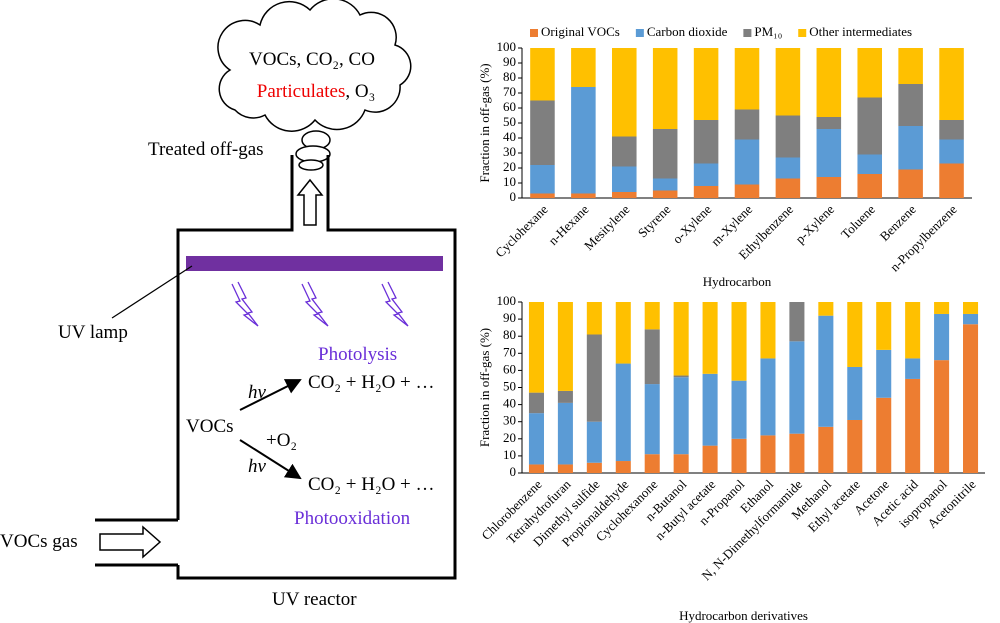  Describe the element at coordinates (314, 66) in the screenshot. I see `cloud` at that location.